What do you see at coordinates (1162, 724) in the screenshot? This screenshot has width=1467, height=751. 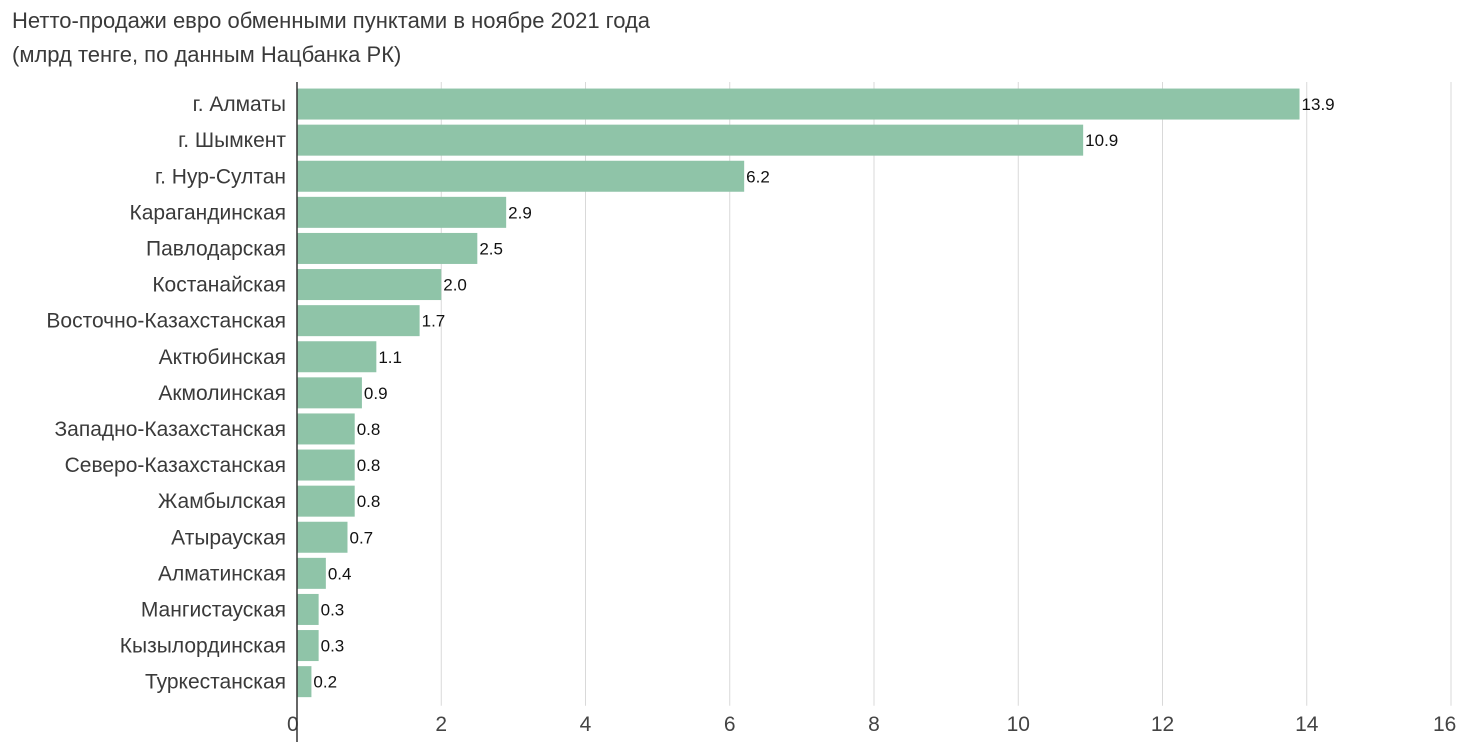 I see `x-tick-label: 12` at bounding box center [1162, 724].